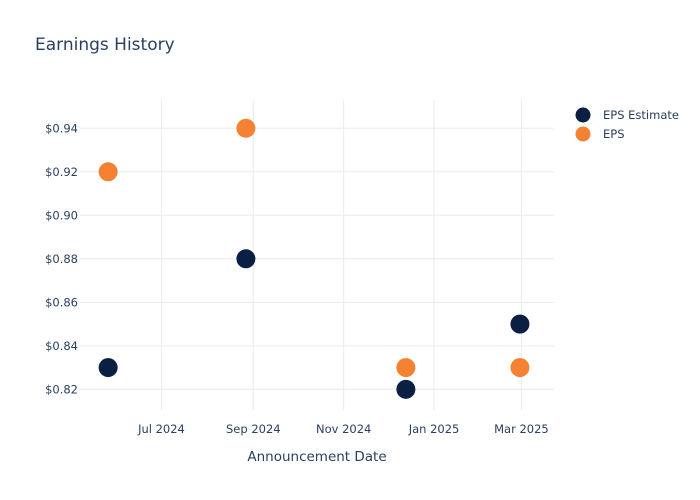 This screenshot has height=500, width=700. I want to click on y-tick-label: $0.88, so click(61, 259).